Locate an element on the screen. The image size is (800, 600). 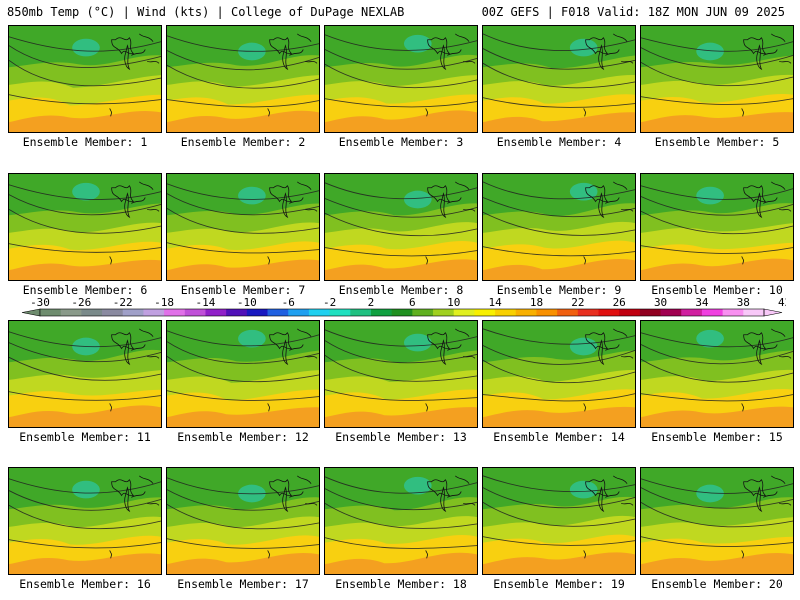
colorbar-tick-label: 18 is located at coordinates (536, 302).